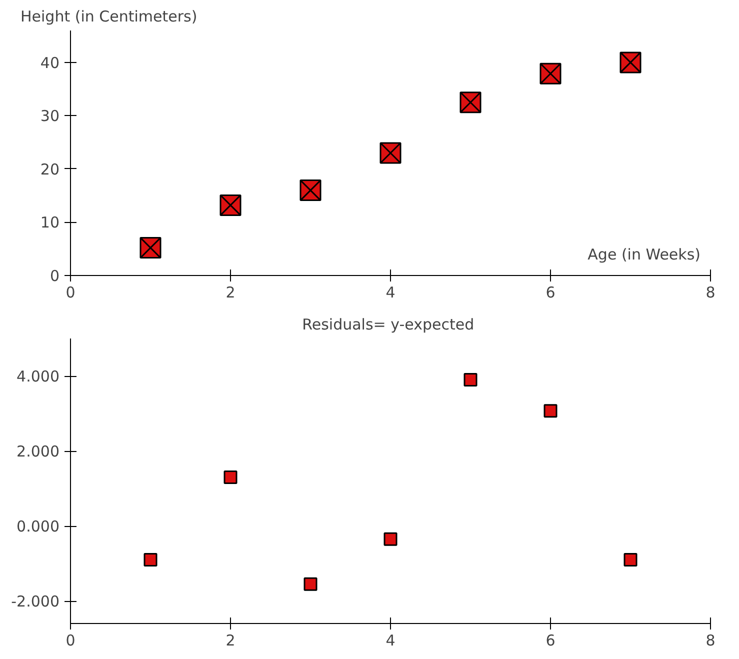 This screenshot has height=659, width=739. What do you see at coordinates (50, 223) in the screenshot?
I see `y-tick-label: 10` at bounding box center [50, 223].